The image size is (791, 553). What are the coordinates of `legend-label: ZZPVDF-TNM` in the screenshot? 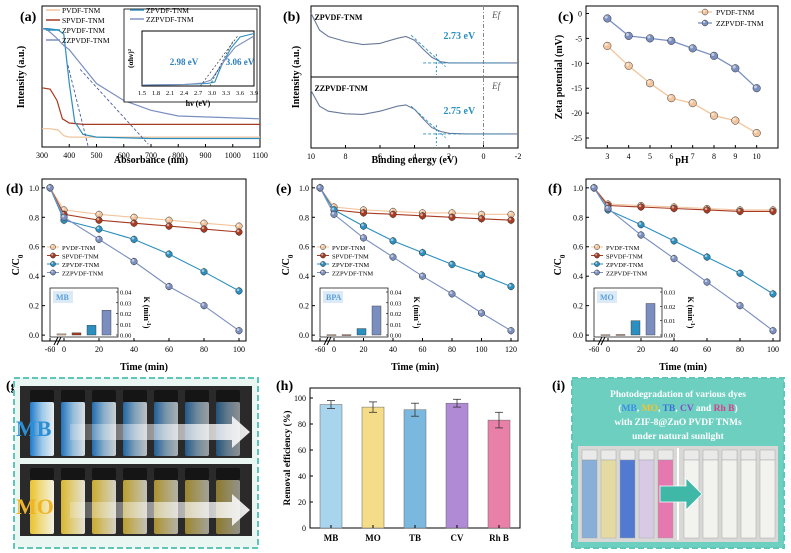 It's located at (86, 40).